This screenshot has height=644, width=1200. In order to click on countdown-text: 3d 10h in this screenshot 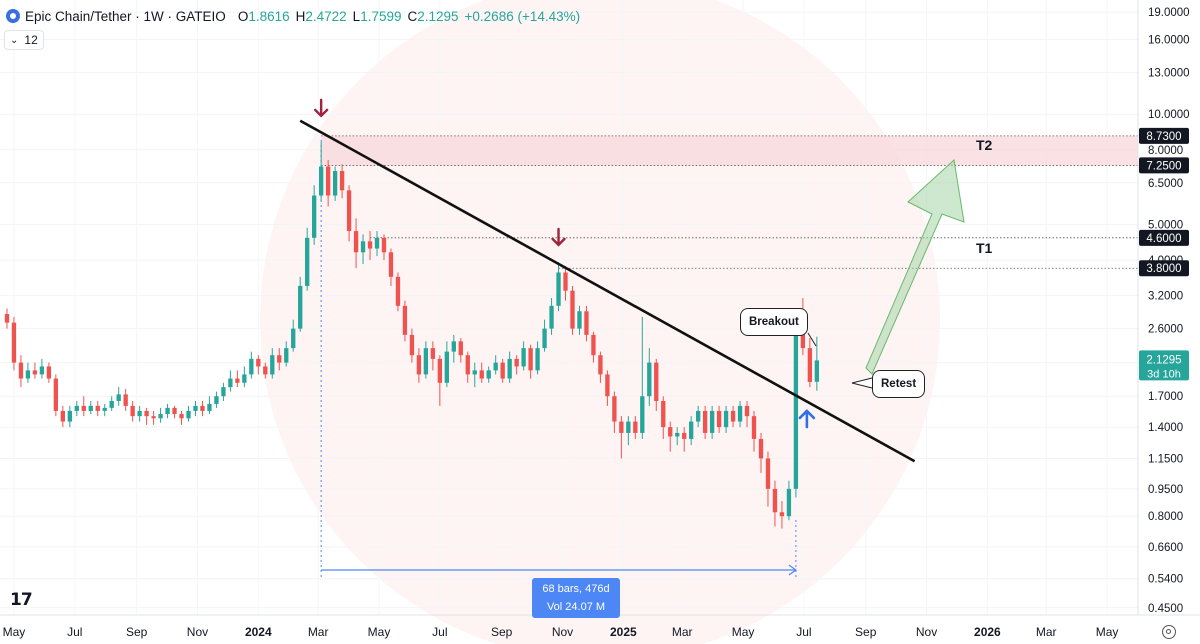, I will do `click(1164, 374)`.